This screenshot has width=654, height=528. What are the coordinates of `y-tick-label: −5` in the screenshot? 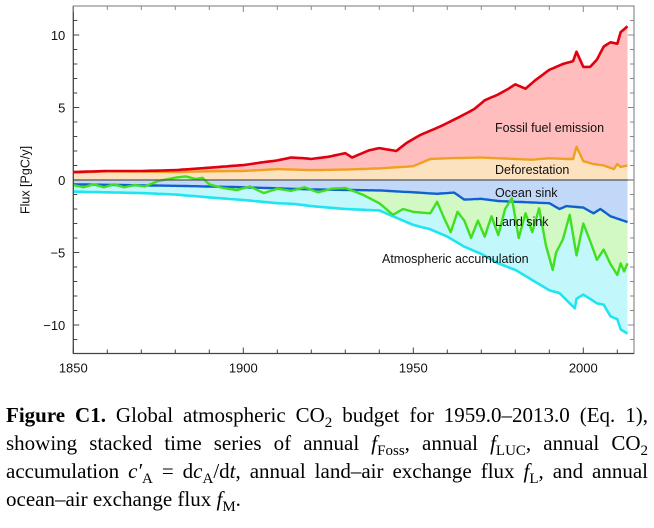 It's located at (57, 253).